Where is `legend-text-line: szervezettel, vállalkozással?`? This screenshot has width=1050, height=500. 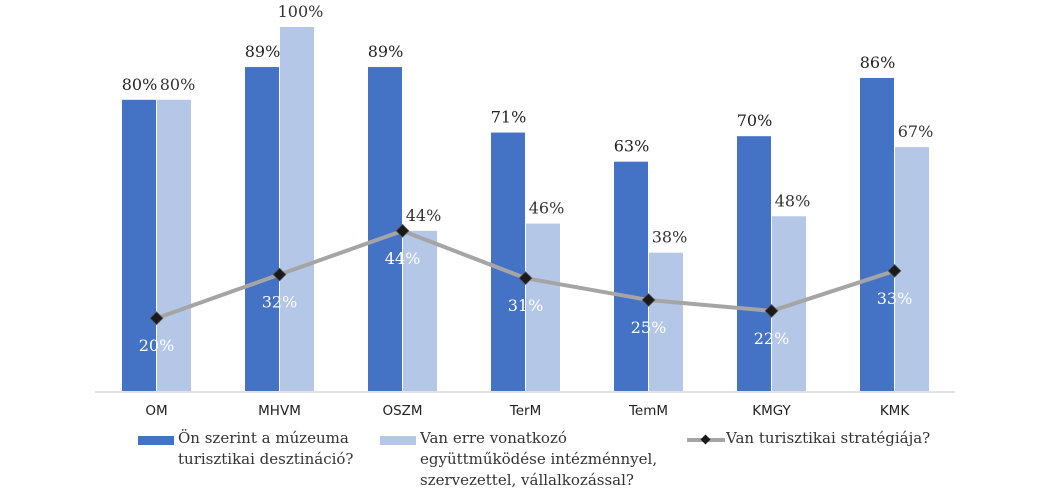
legend-text-line: szervezettel, vállalkozással? is located at coordinates (527, 480).